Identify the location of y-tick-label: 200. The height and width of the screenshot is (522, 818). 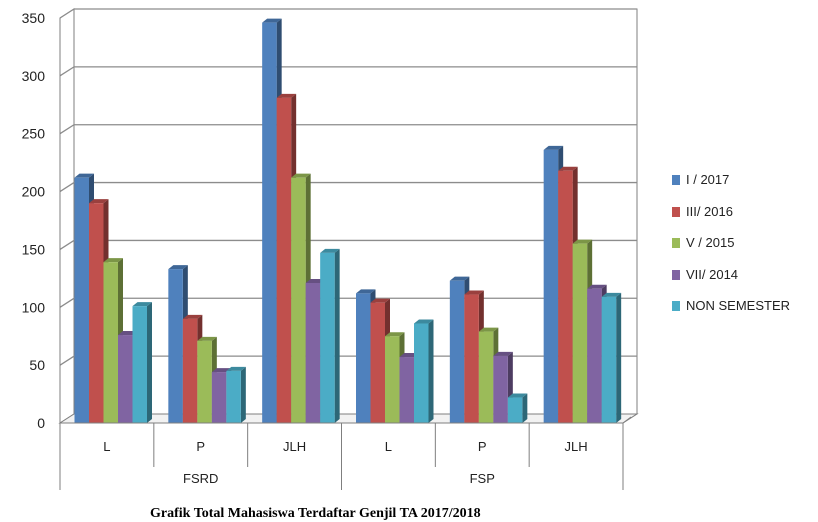
(34, 192).